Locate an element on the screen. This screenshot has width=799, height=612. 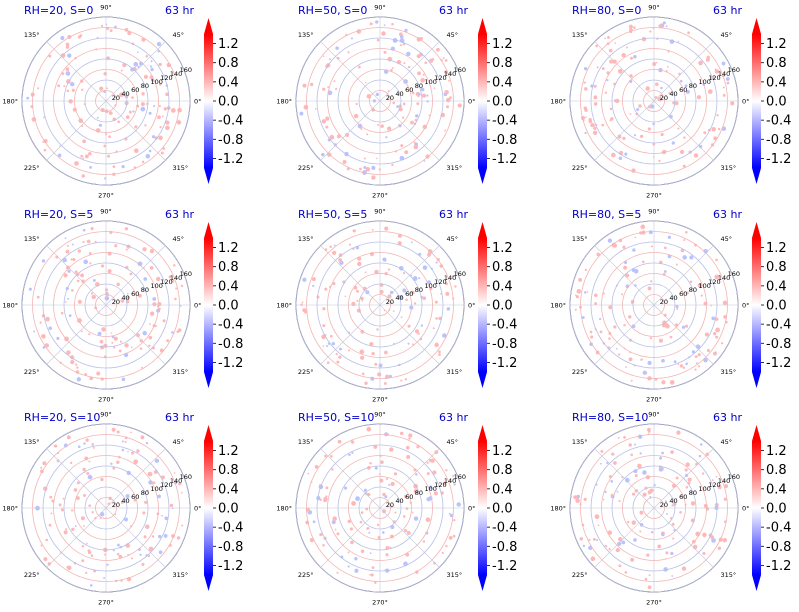
angle-tick-label: 0° is located at coordinates (197, 509).